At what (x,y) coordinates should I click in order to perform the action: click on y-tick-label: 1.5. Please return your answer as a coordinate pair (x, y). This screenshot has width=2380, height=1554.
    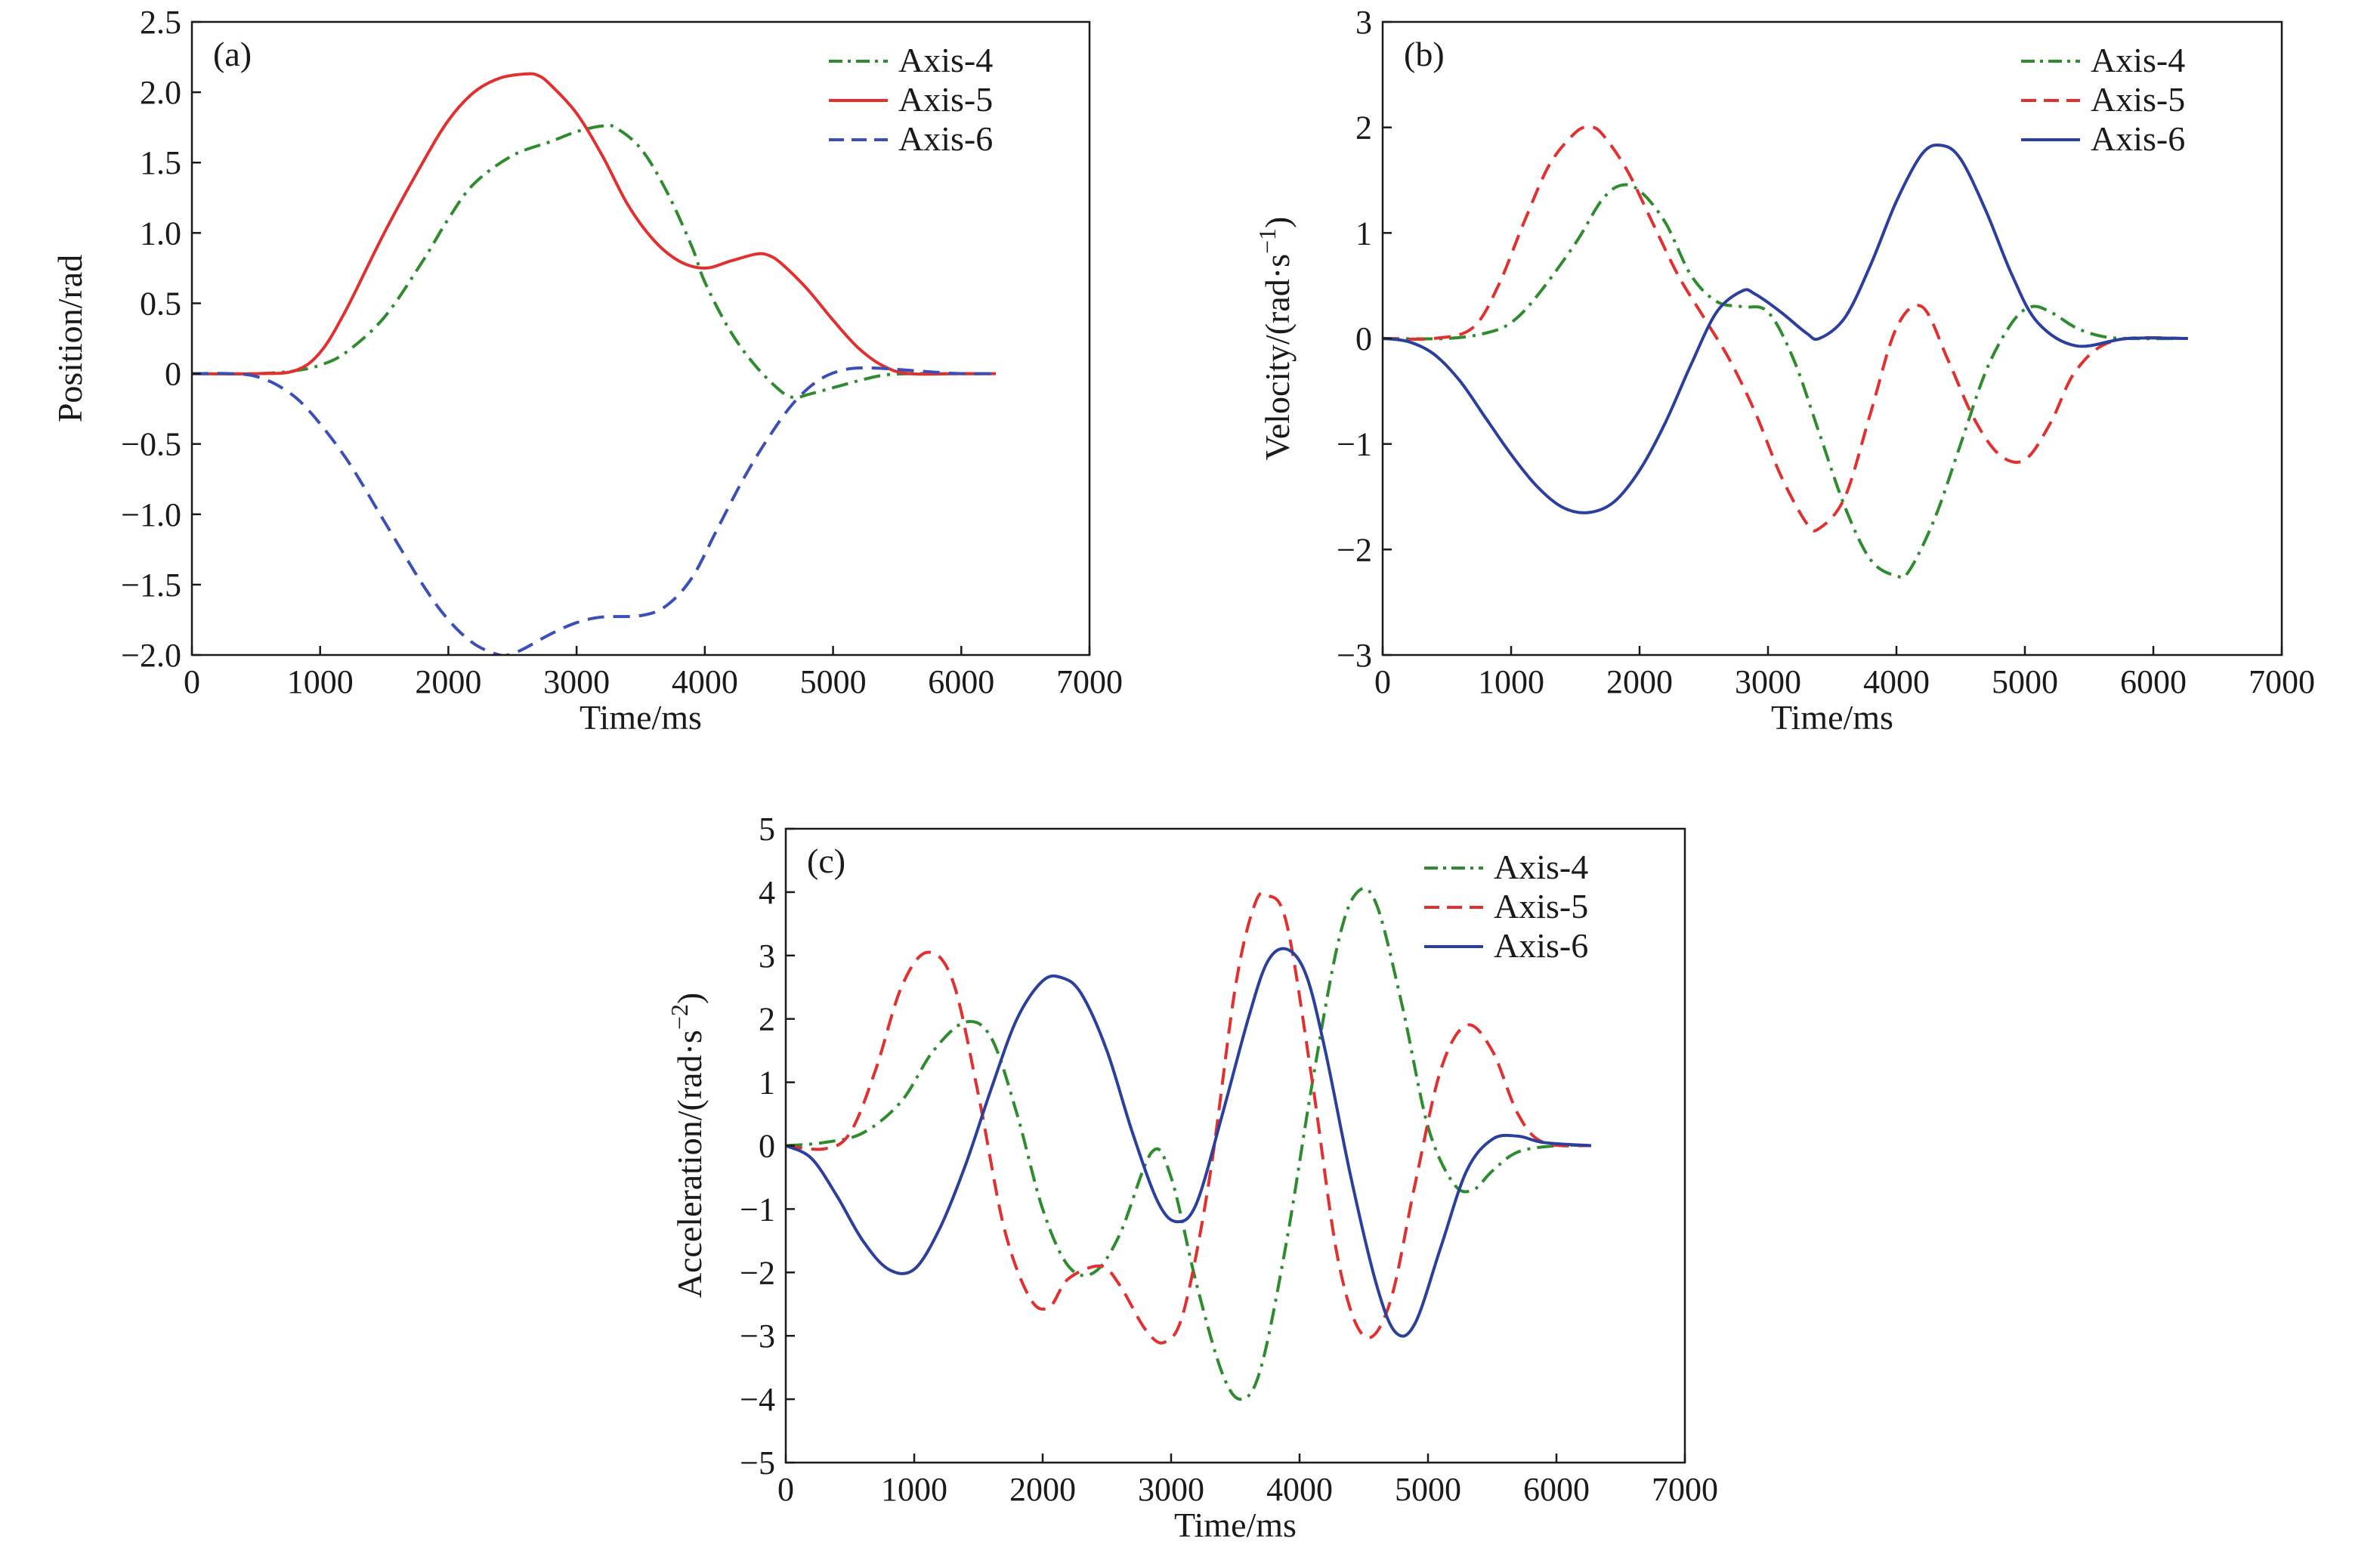
    Looking at the image, I should click on (160, 163).